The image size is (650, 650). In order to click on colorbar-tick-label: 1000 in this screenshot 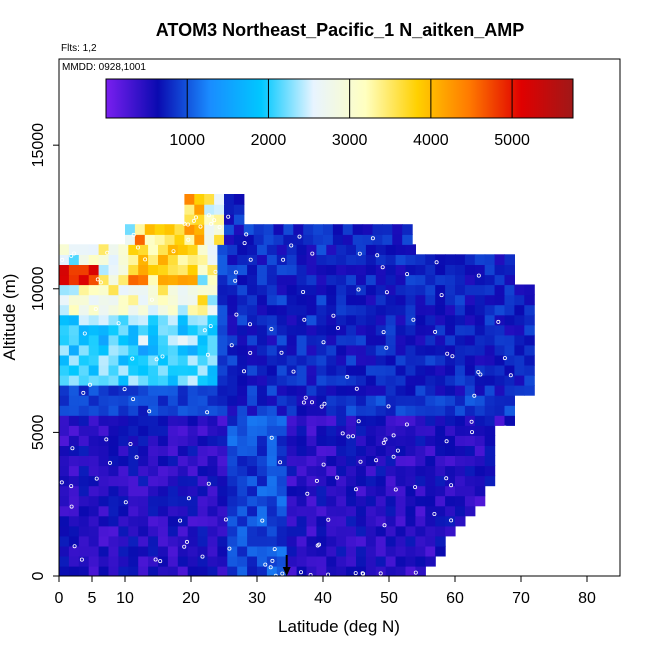, I will do `click(187, 140)`.